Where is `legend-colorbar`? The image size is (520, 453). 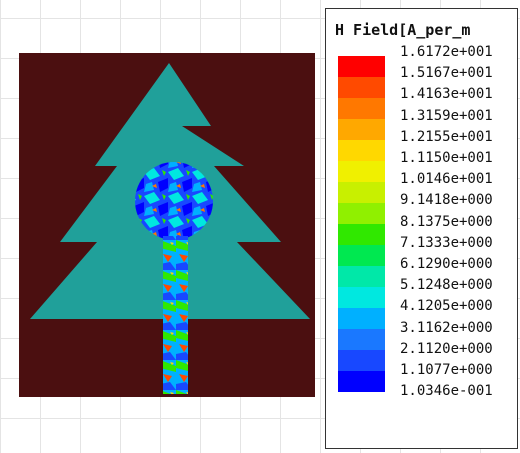
legend-colorbar is located at coordinates (361, 224).